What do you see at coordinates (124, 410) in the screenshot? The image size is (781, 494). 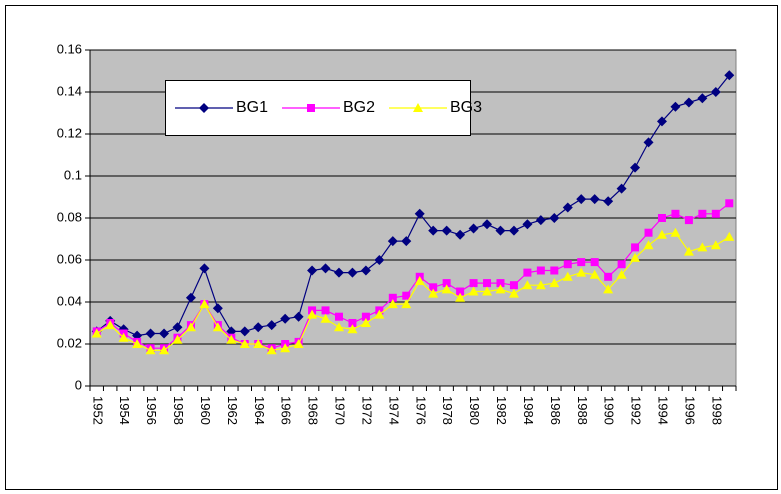 I see `x-tick-label: 1954` at bounding box center [124, 410].